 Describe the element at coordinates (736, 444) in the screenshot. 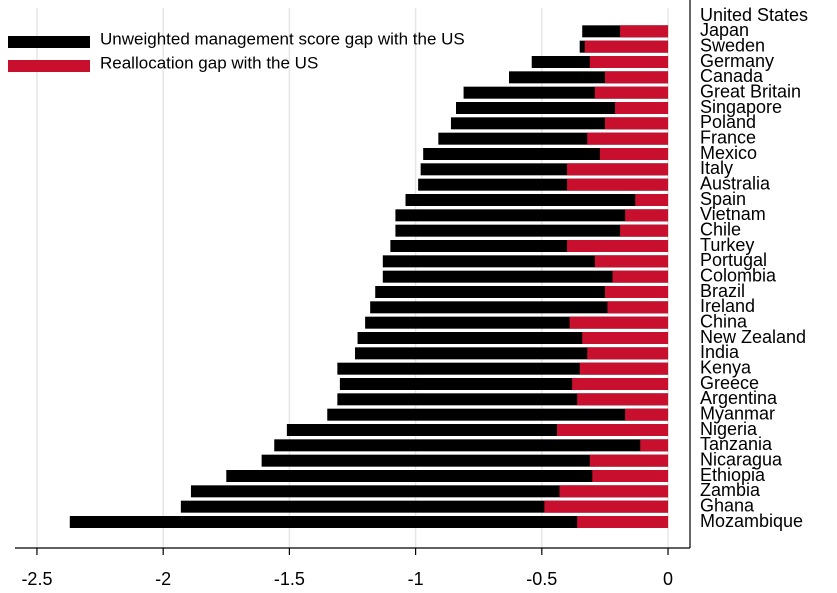

I see `y-tick-label: Tanzania` at that location.